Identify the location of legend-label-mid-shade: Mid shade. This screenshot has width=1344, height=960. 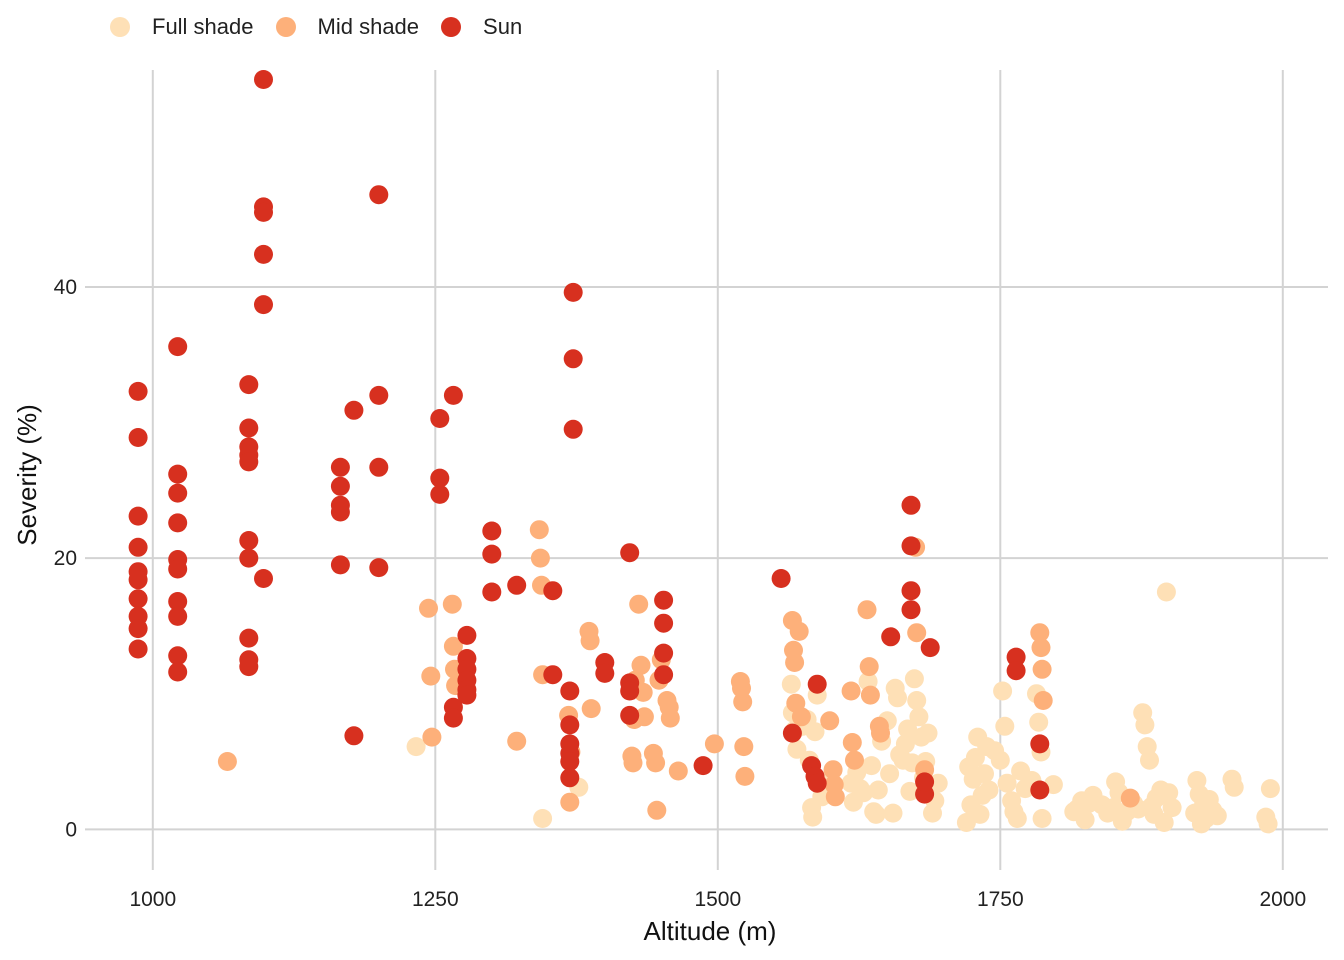
(368, 26).